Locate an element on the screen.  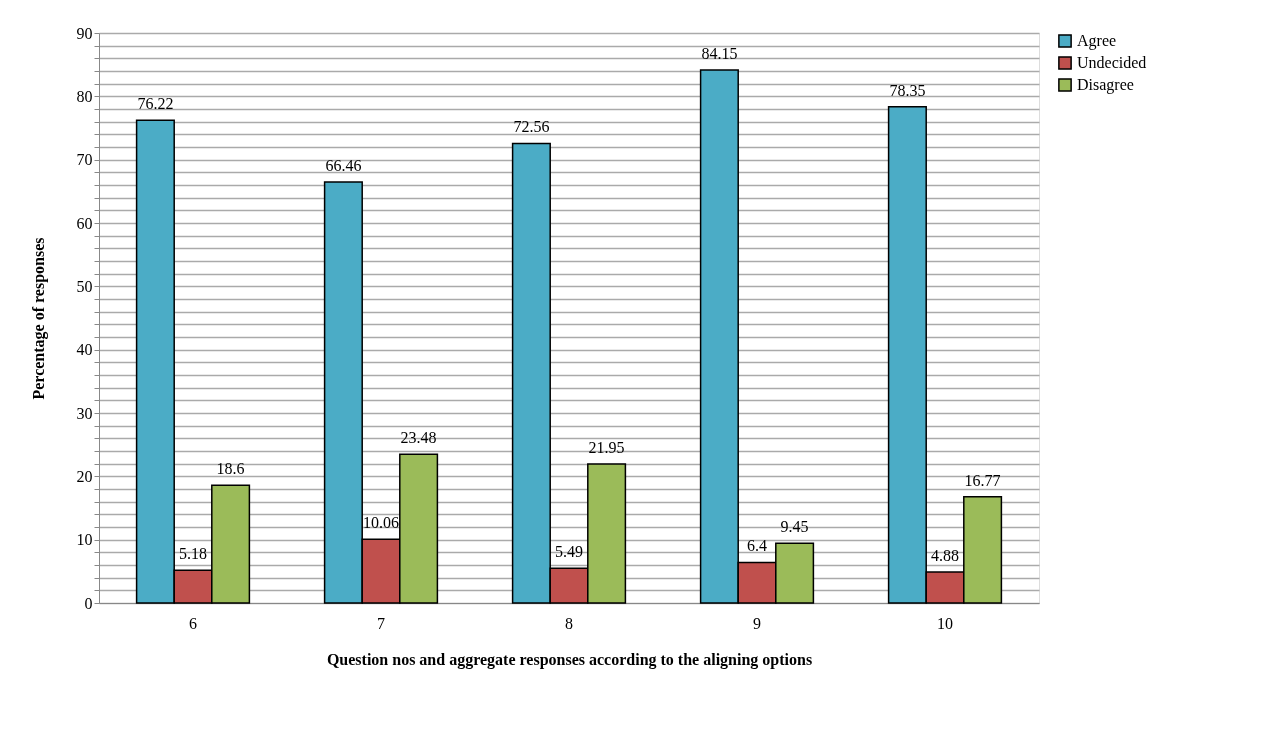
y-tick-label: 30 is located at coordinates (84, 413).